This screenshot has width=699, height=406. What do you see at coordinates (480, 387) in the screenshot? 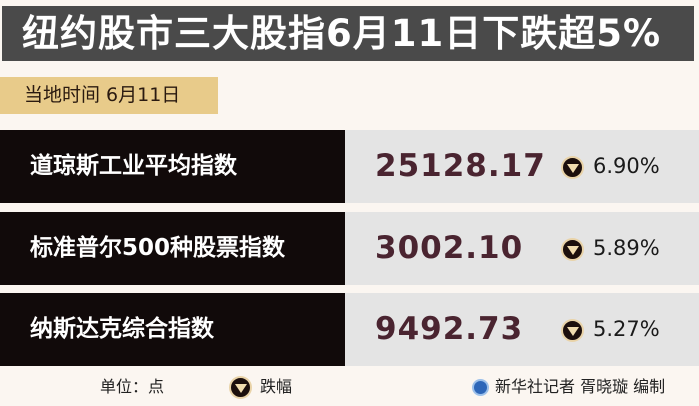
I see `xinhua-logo-icon` at bounding box center [480, 387].